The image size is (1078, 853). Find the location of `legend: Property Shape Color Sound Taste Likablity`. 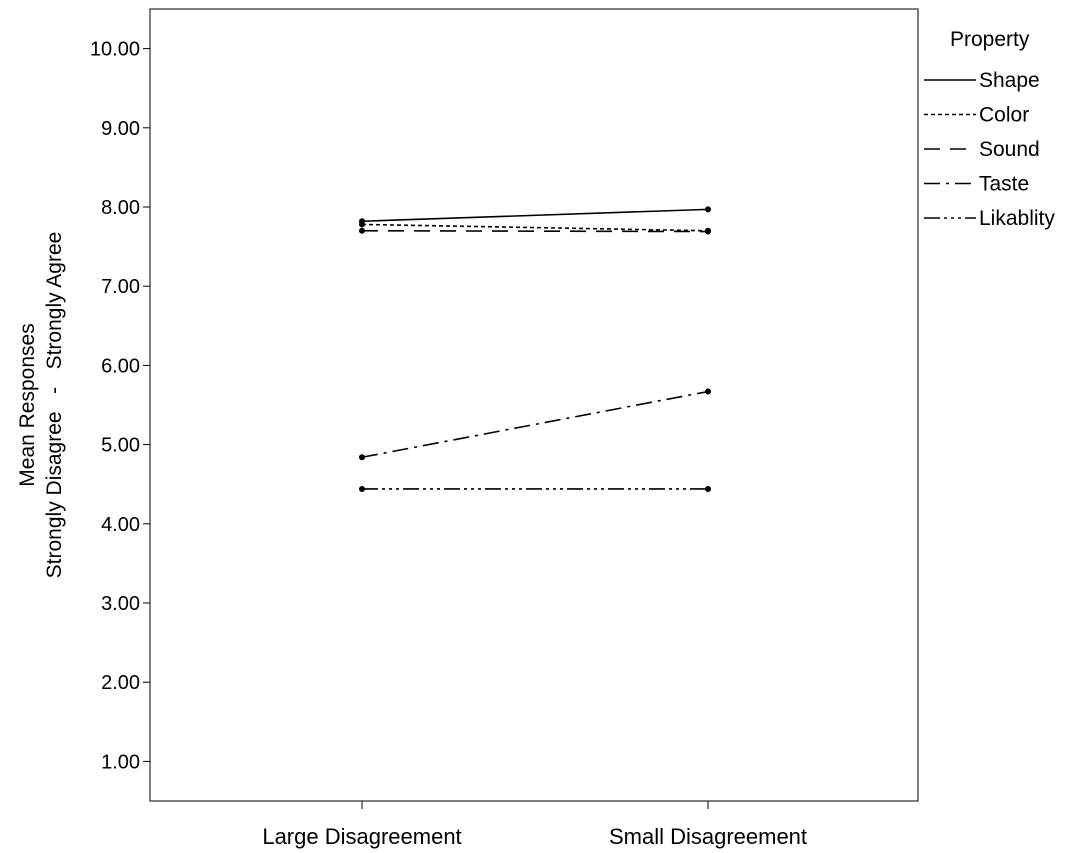

legend: Property Shape Color Sound Taste Likablity is located at coordinates (989, 129).